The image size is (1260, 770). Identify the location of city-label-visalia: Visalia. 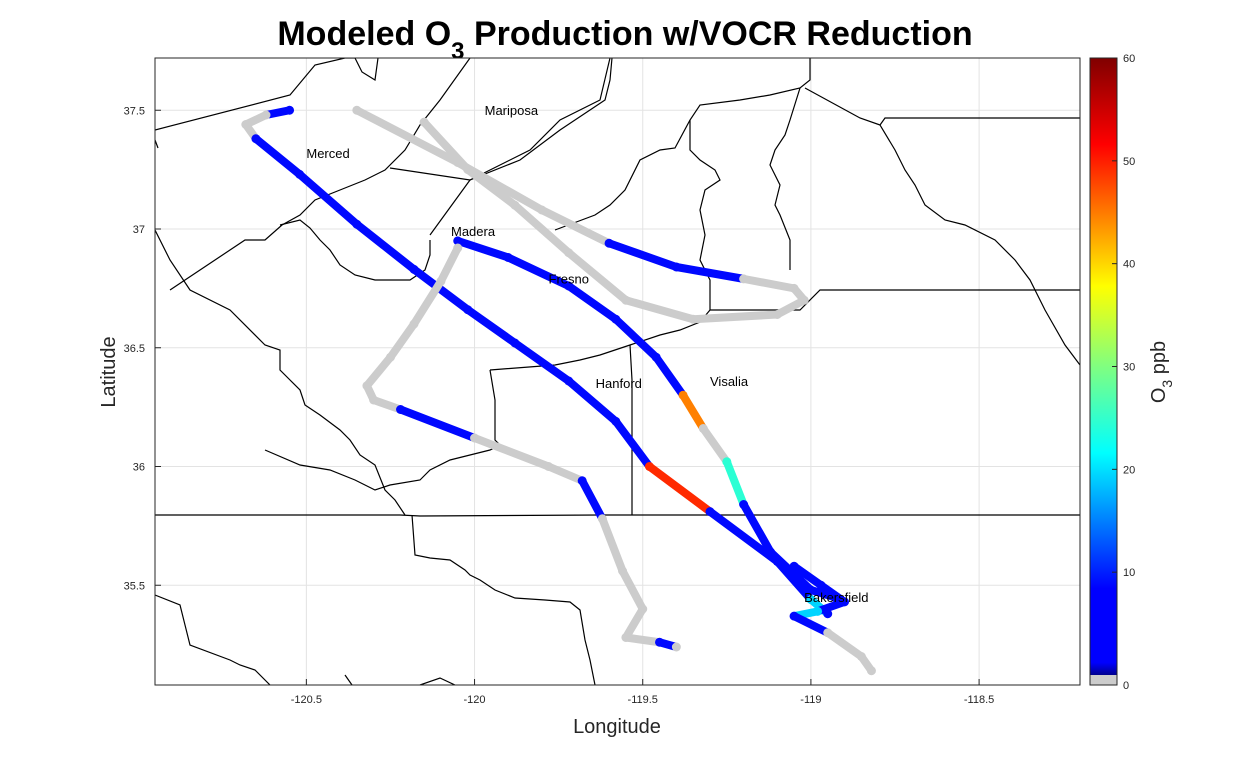
(729, 381).